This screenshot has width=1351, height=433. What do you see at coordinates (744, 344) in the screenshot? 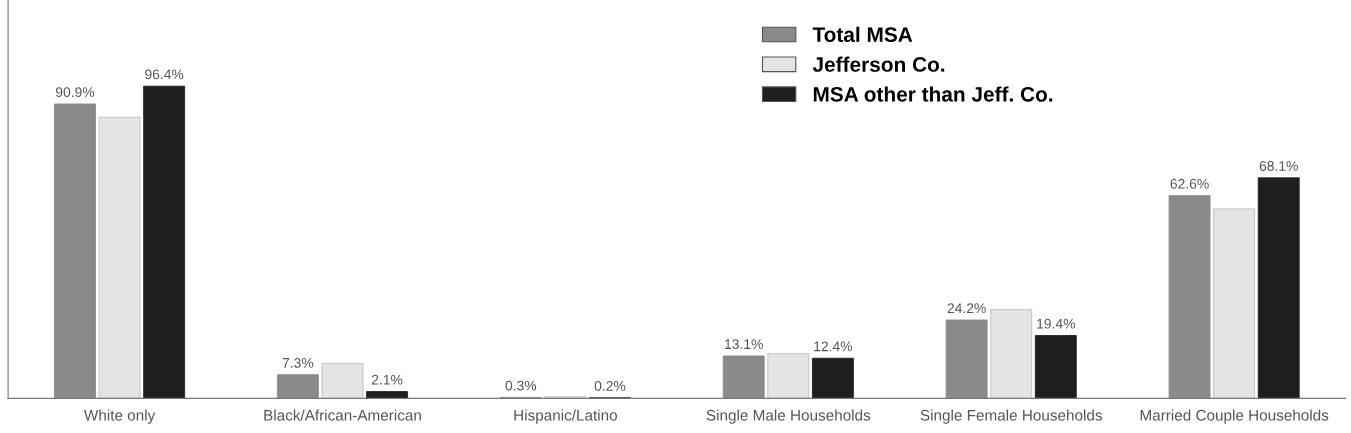
I see `data-label: 13.1%` at bounding box center [744, 344].